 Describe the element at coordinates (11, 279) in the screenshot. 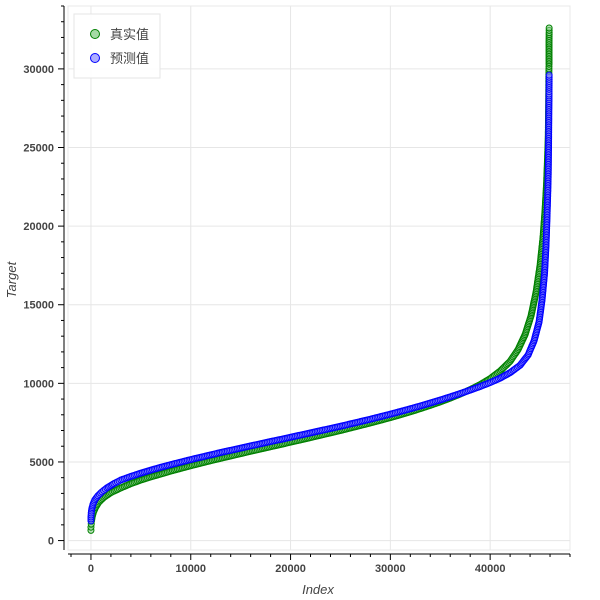

I see `y-axis-label: Target` at that location.